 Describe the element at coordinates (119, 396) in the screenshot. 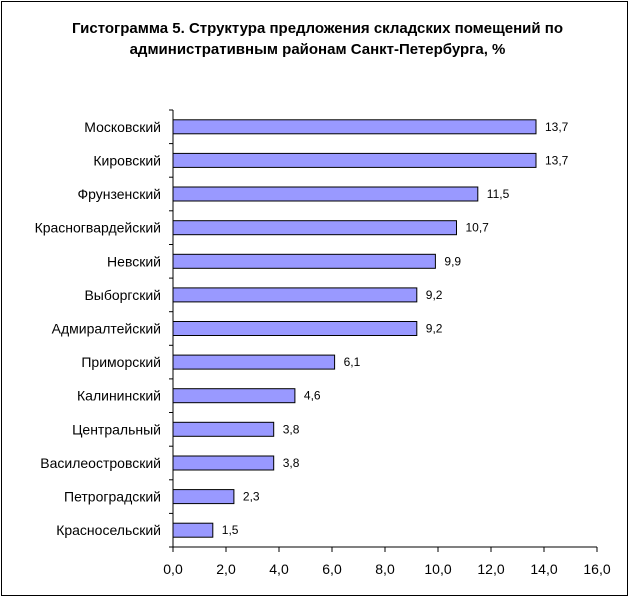

I see `category-label: Калининский` at that location.